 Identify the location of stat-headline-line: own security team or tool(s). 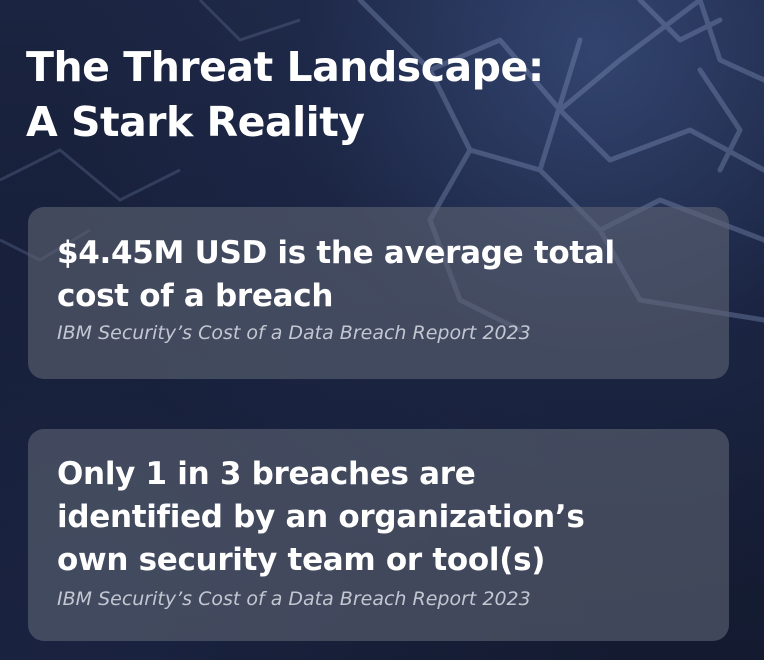
(301, 560).